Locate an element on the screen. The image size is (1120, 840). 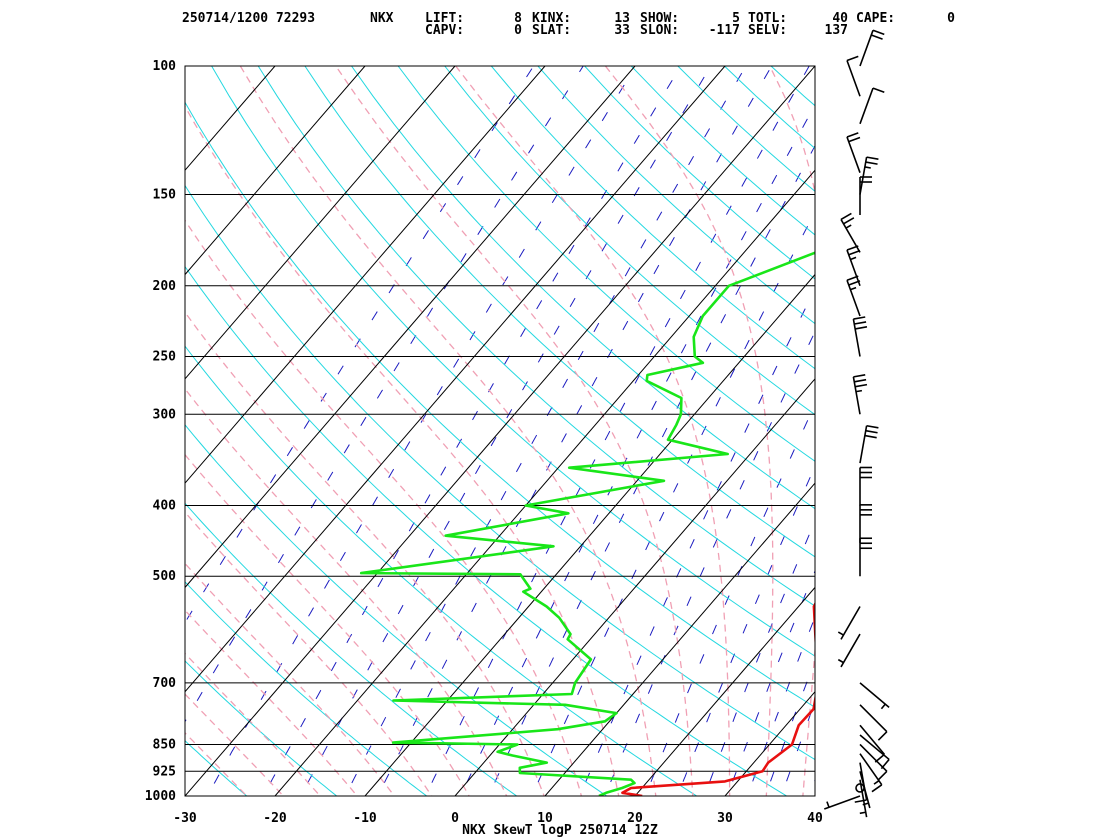
header-slon-value: -117 is located at coordinates (724, 30).